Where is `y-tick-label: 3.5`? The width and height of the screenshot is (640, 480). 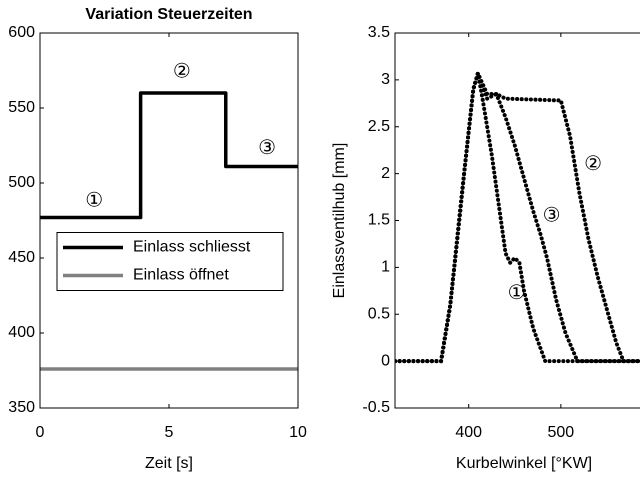
y-tick-label: 3.5 is located at coordinates (379, 32).